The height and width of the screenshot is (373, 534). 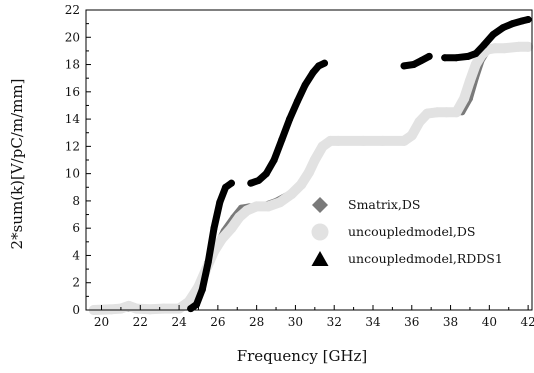 What do you see at coordinates (76, 310) in the screenshot?
I see `y-tick-label: 0` at bounding box center [76, 310].